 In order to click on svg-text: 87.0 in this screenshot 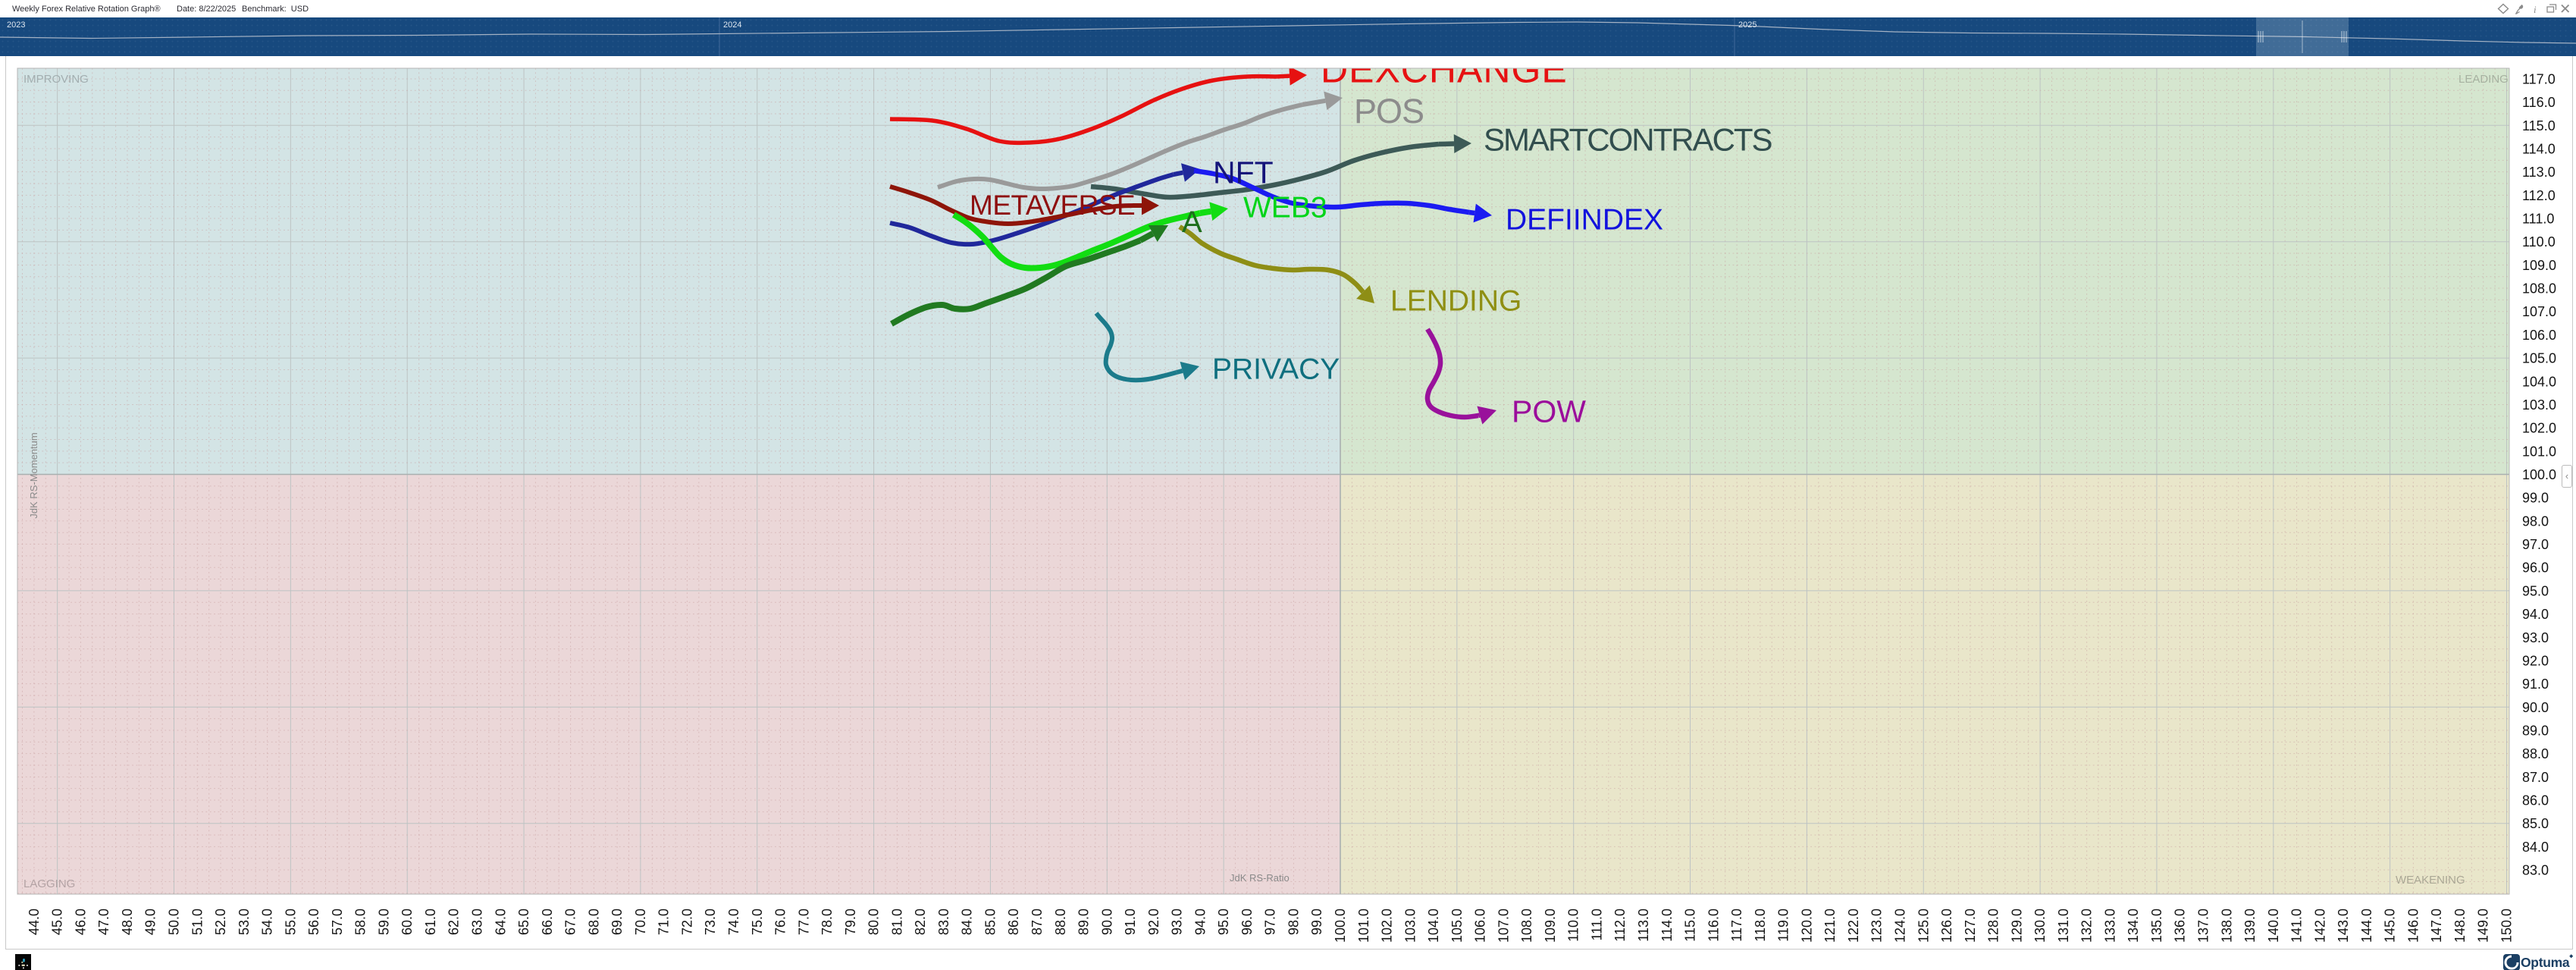, I will do `click(1037, 922)`.